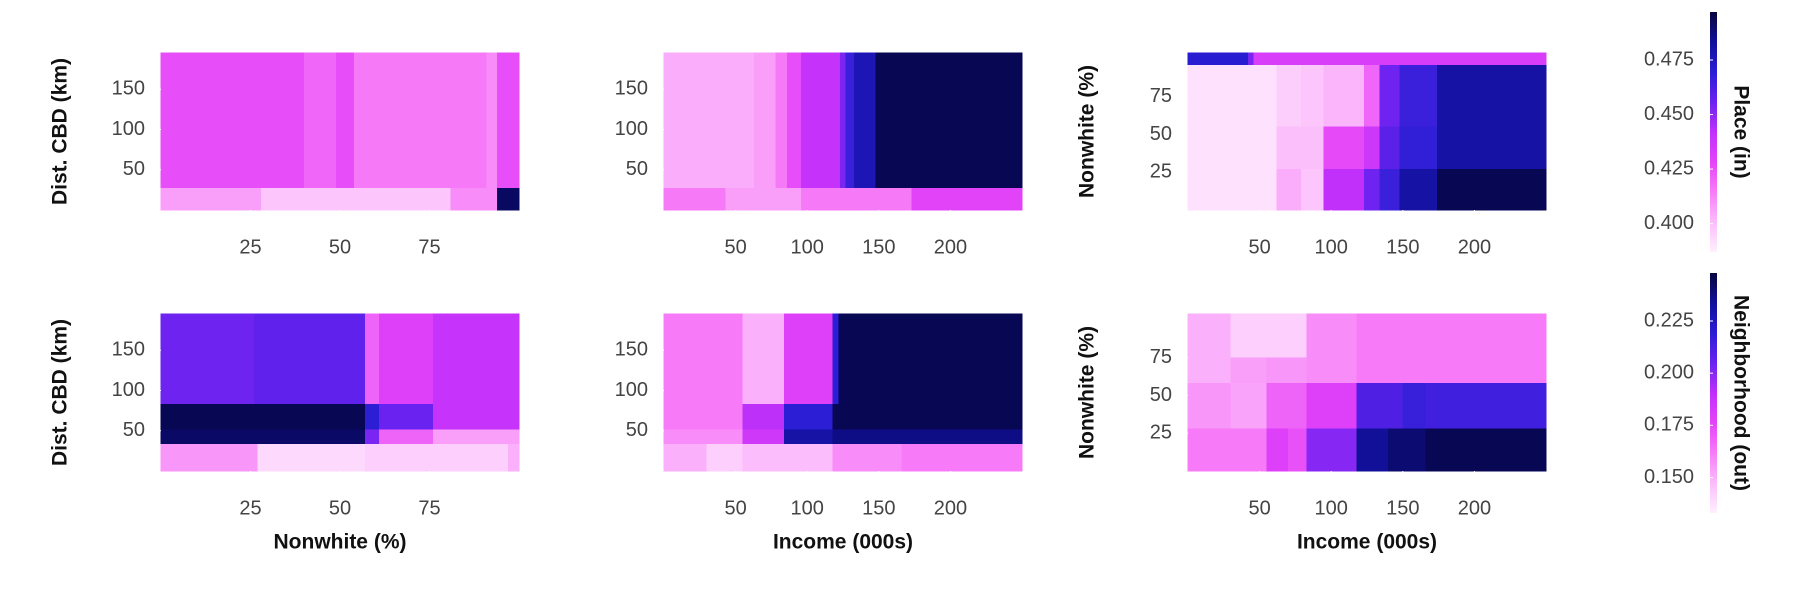  I want to click on x-tick-label: 75, so click(429, 508).